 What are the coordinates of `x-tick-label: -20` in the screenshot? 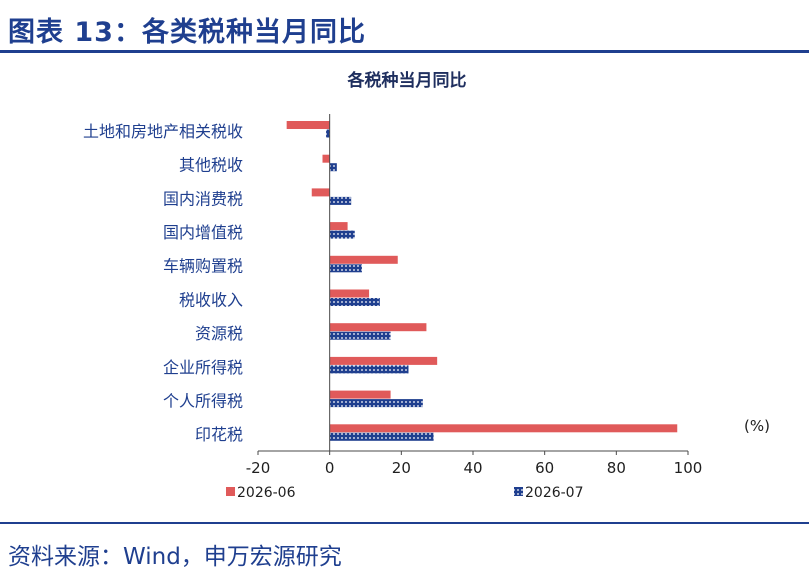 It's located at (258, 468).